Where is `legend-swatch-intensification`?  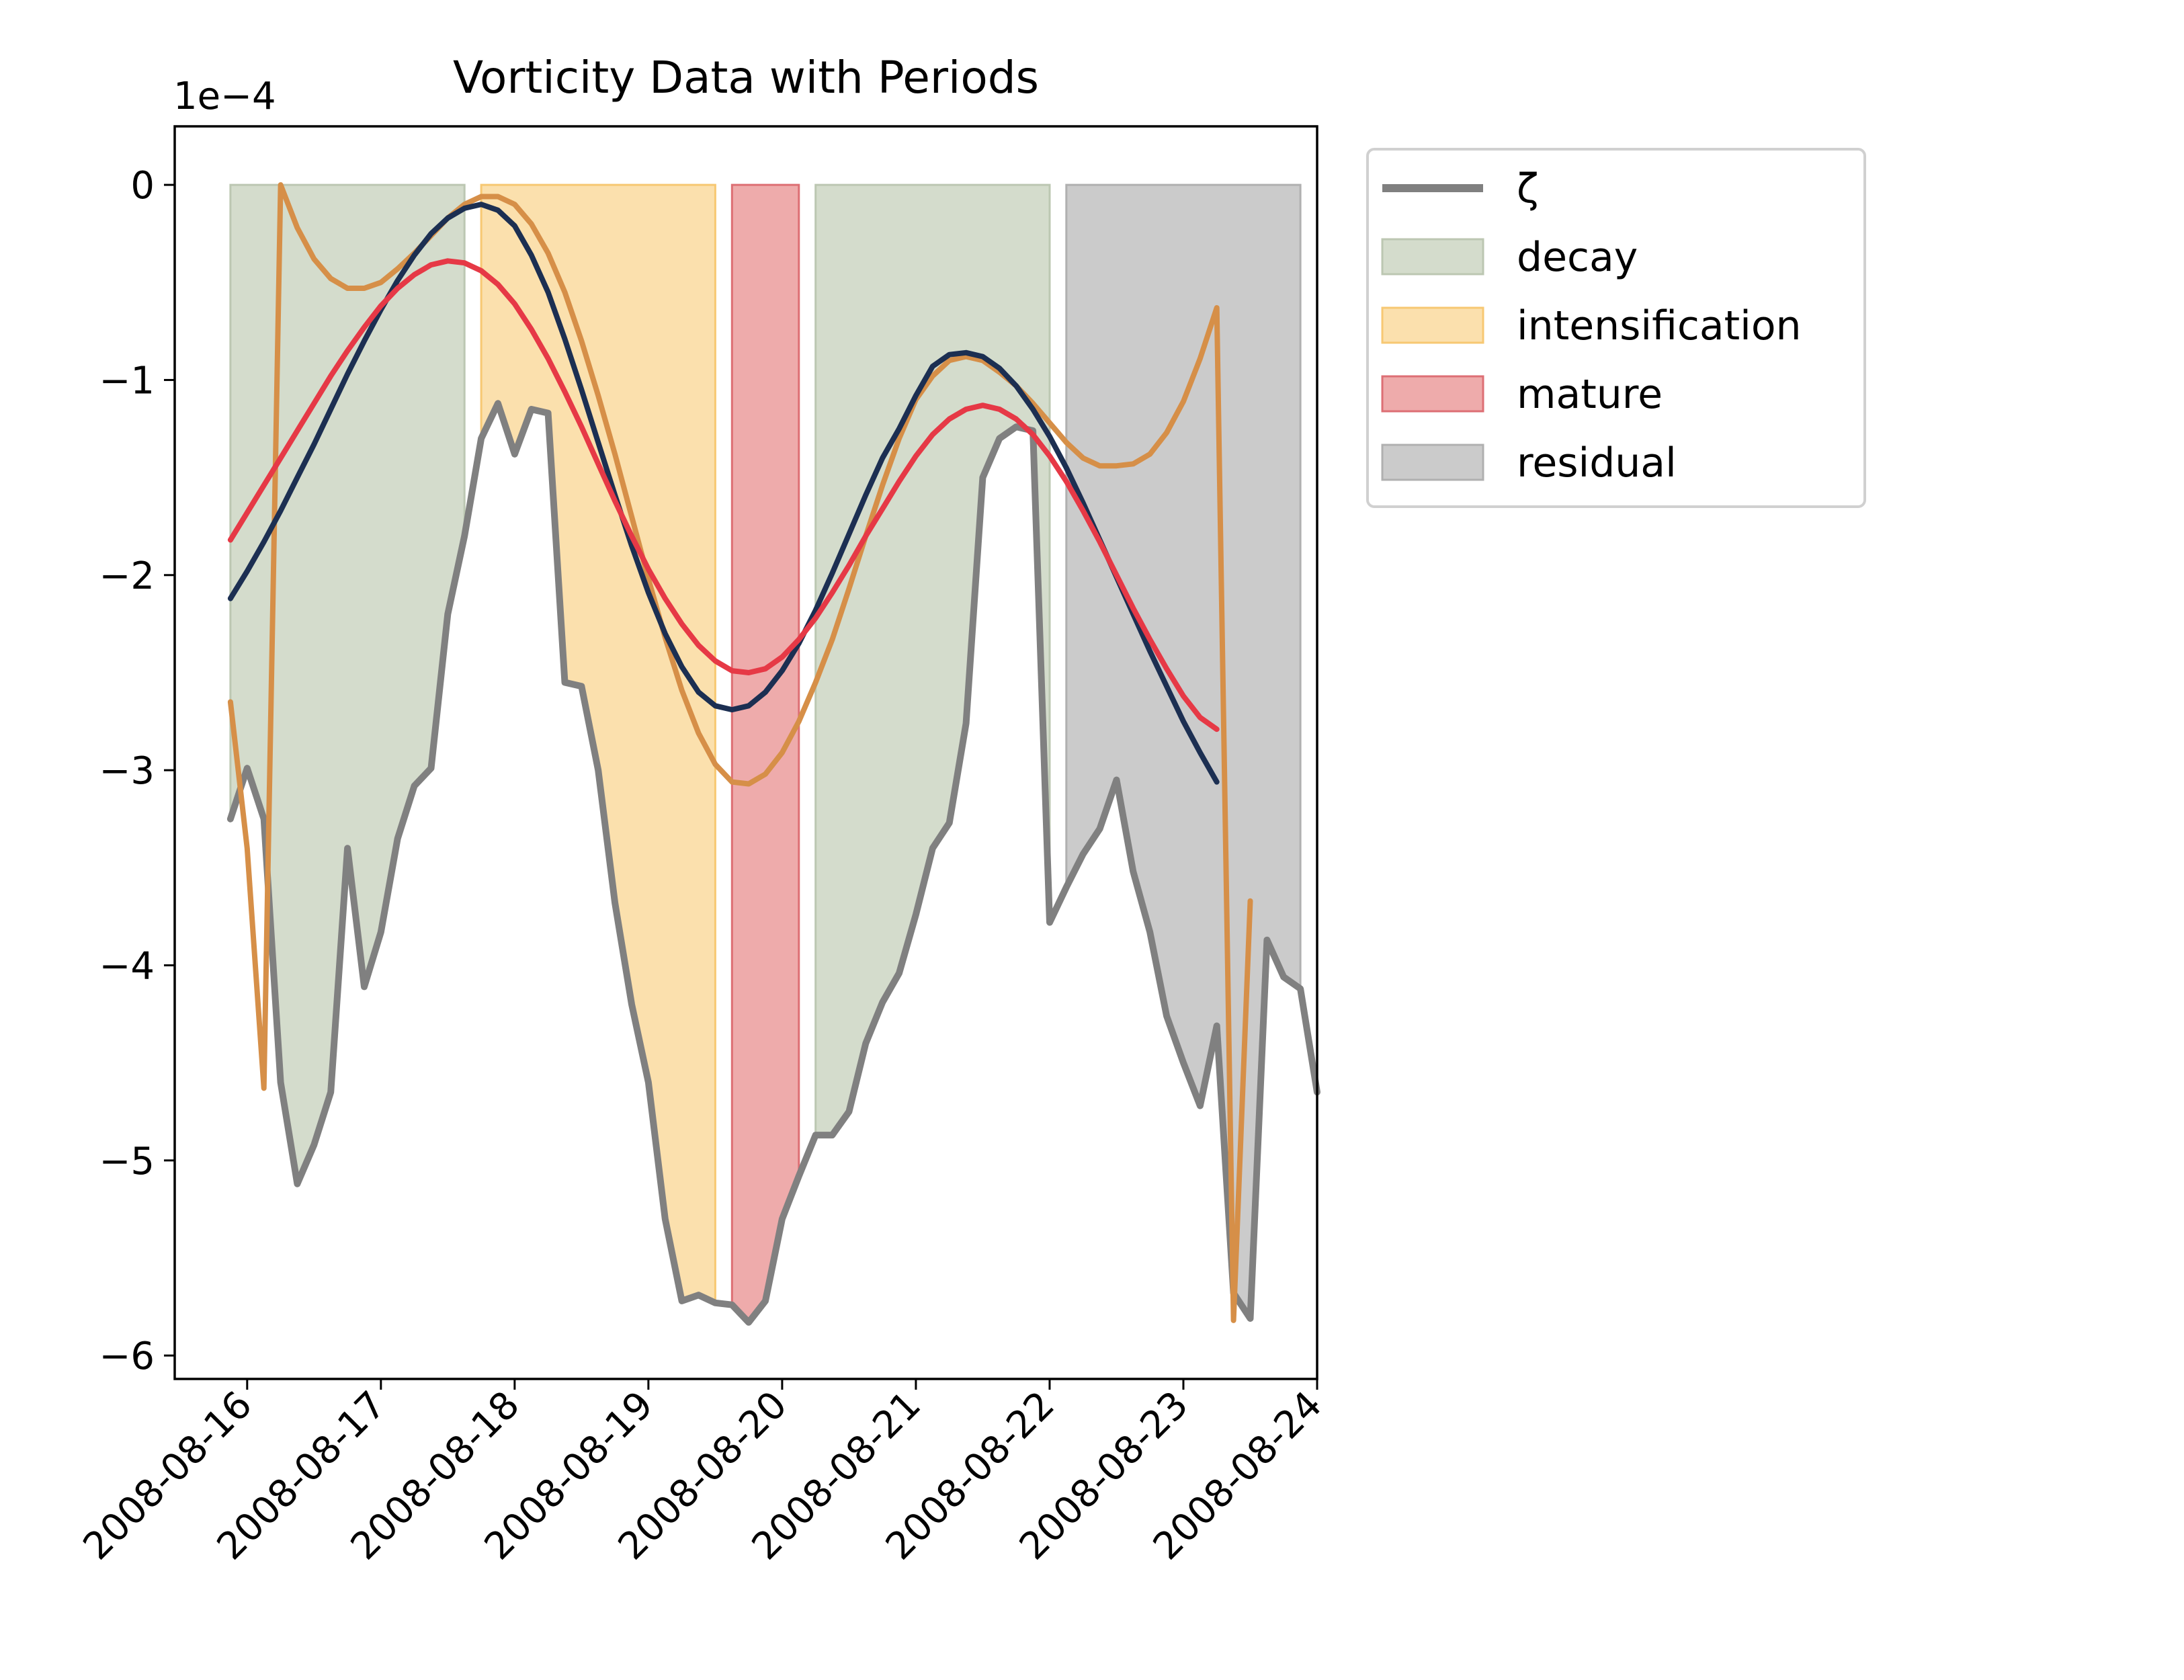 legend-swatch-intensification is located at coordinates (1432, 325).